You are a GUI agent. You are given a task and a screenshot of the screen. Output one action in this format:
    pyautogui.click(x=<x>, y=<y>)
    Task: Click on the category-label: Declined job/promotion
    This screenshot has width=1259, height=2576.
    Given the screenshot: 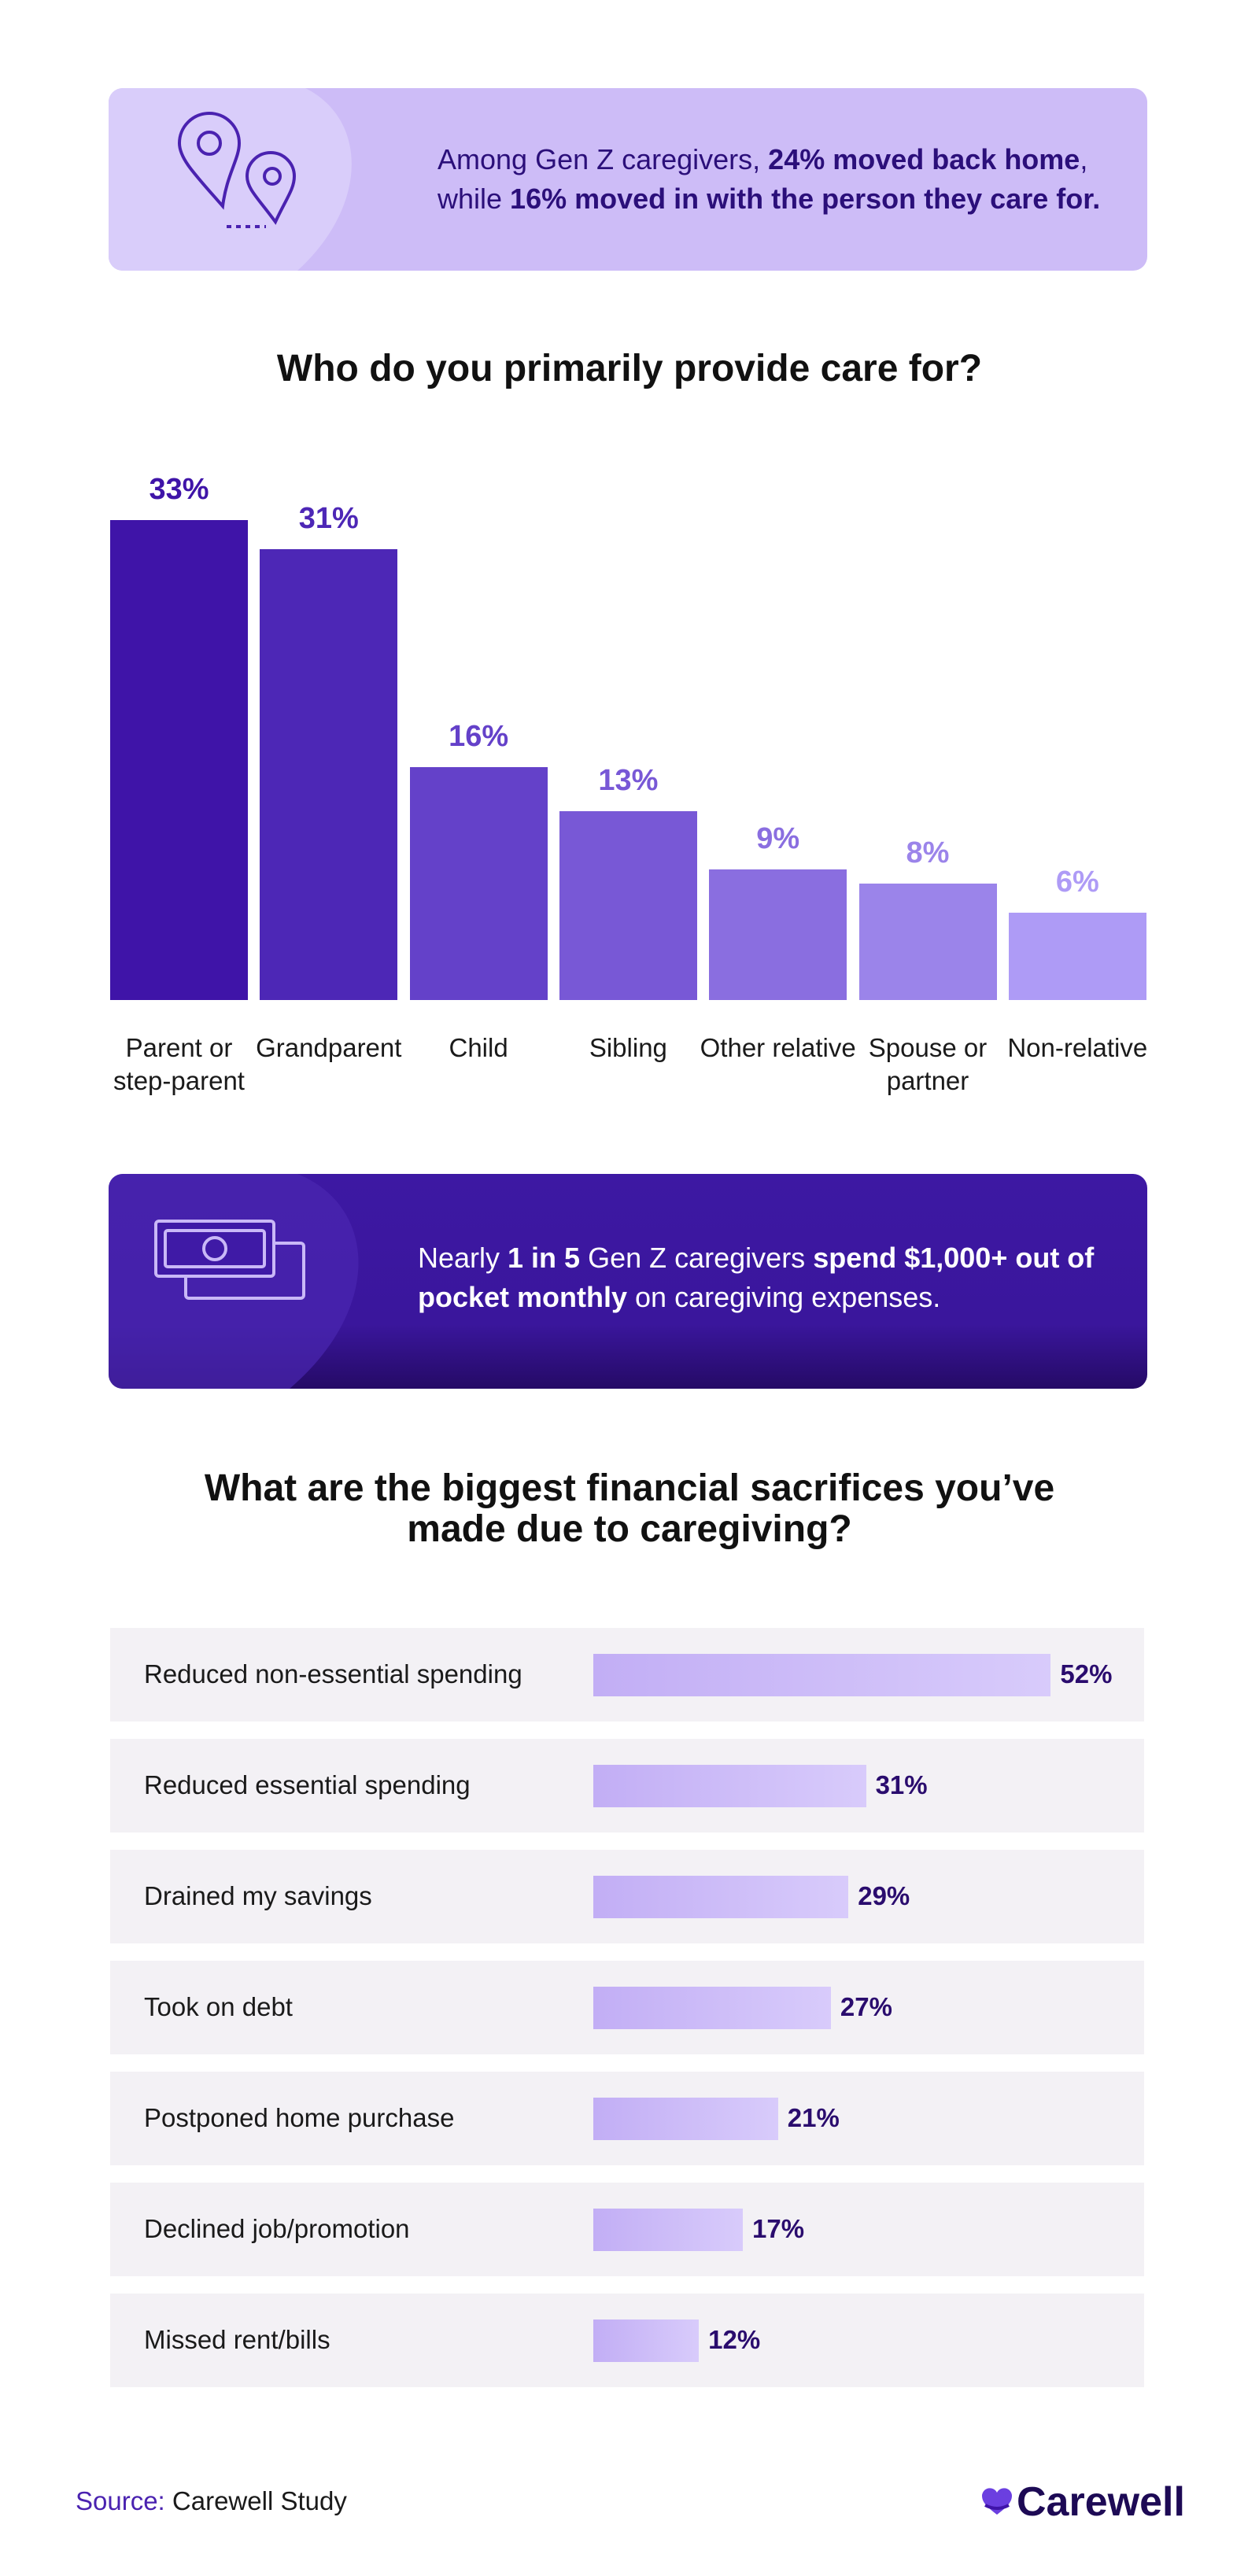 What is the action you would take?
    pyautogui.click(x=277, y=2228)
    